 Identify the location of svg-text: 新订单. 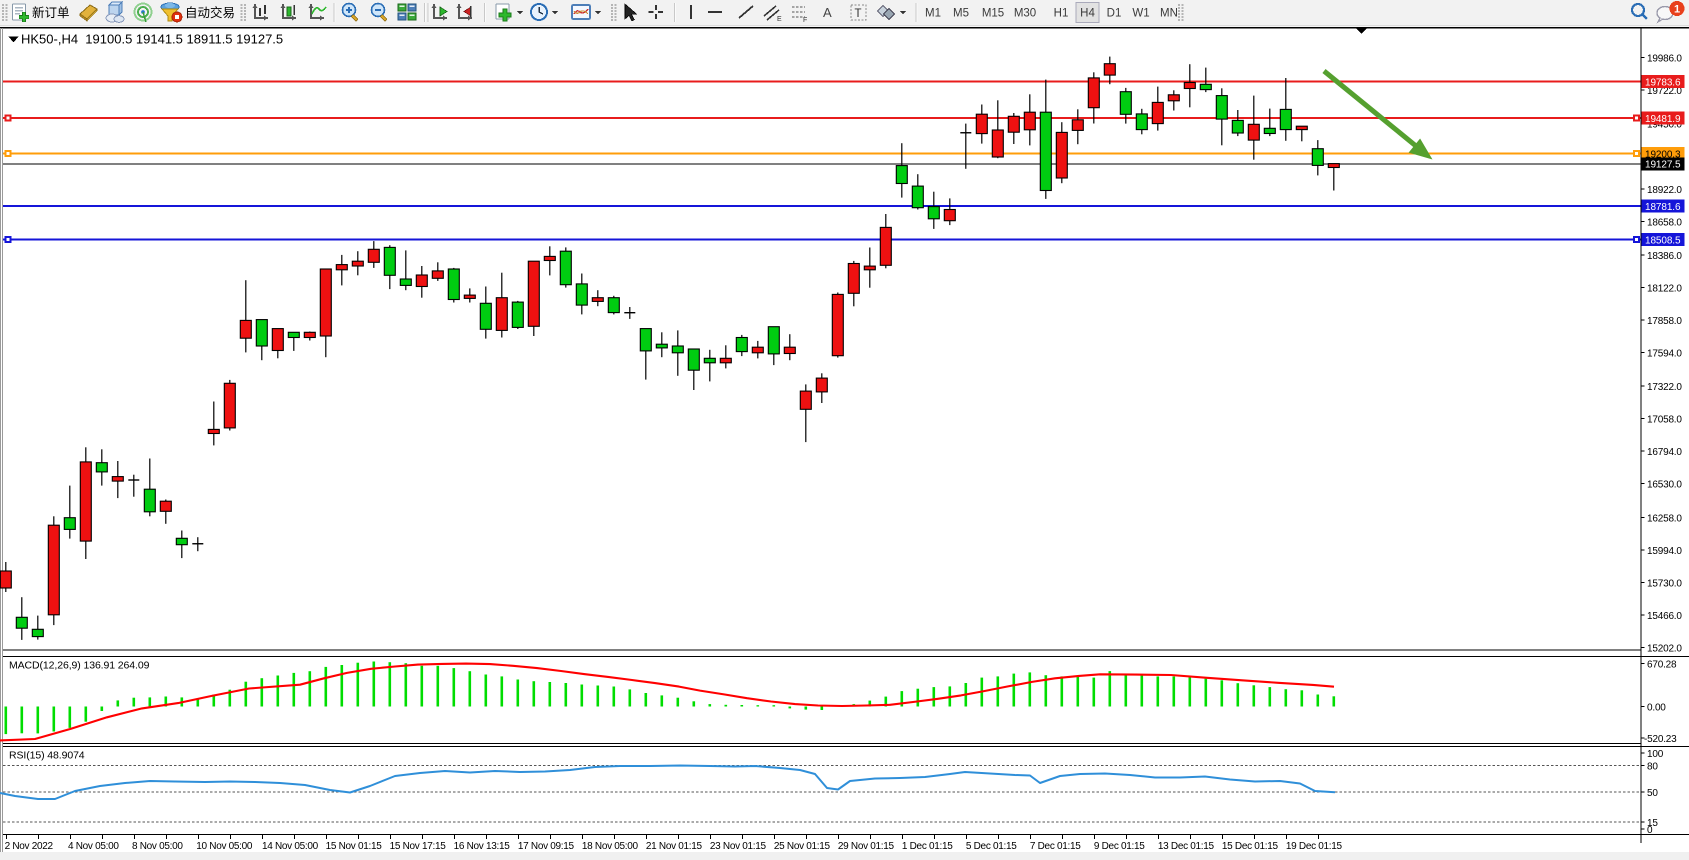
(51, 12).